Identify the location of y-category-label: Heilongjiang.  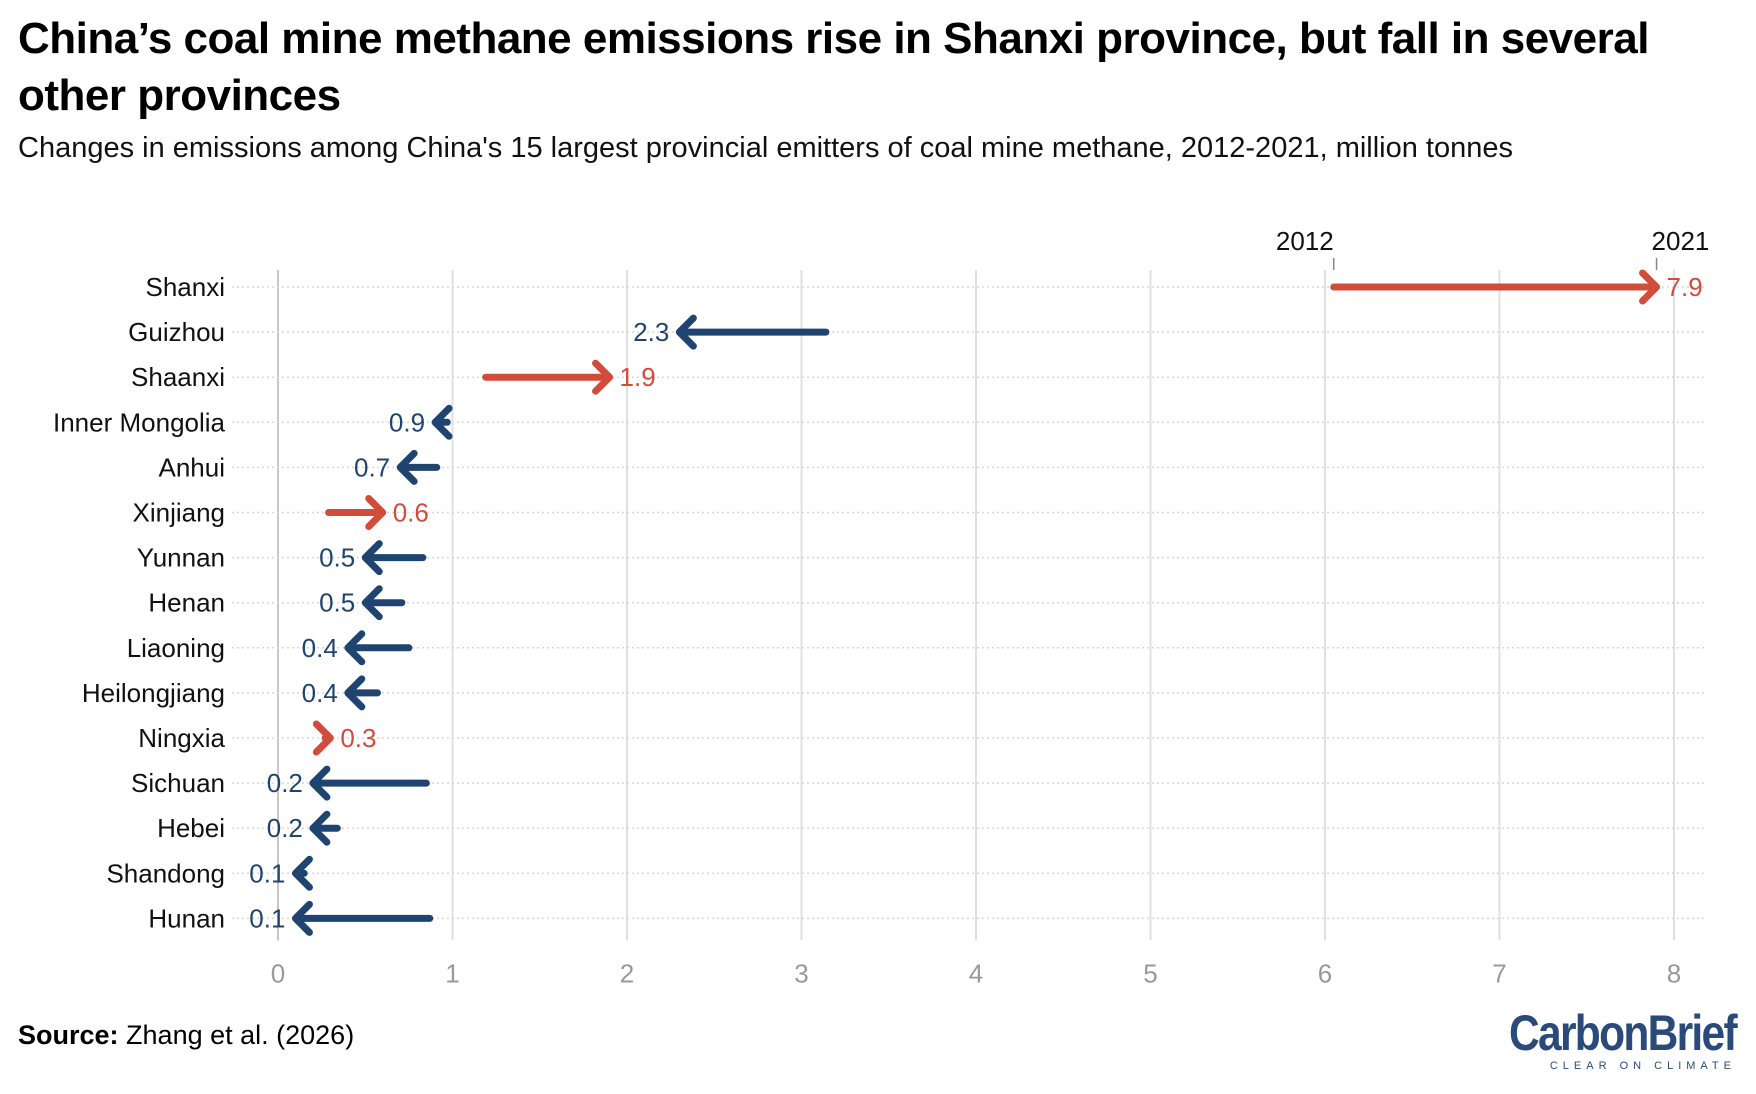
(153, 693).